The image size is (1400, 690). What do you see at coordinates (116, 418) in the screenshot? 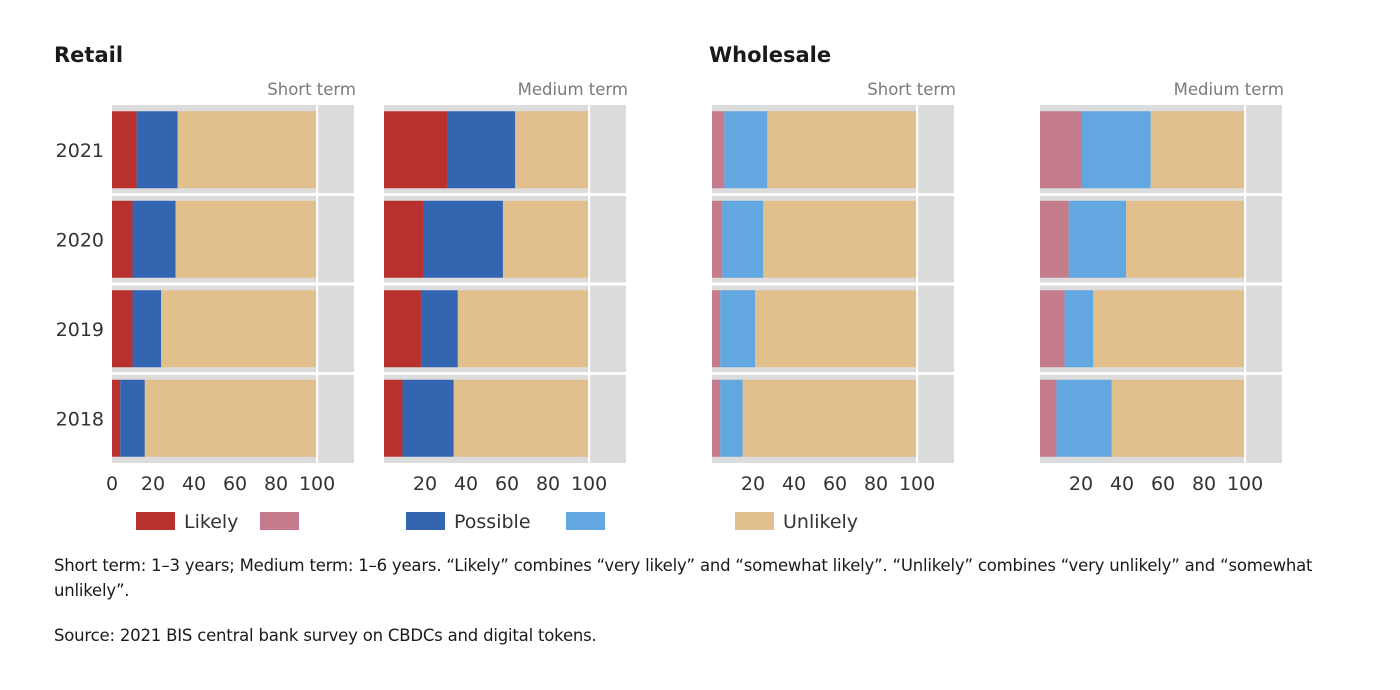
I see `bar-retail-short-term-2018-likely` at bounding box center [116, 418].